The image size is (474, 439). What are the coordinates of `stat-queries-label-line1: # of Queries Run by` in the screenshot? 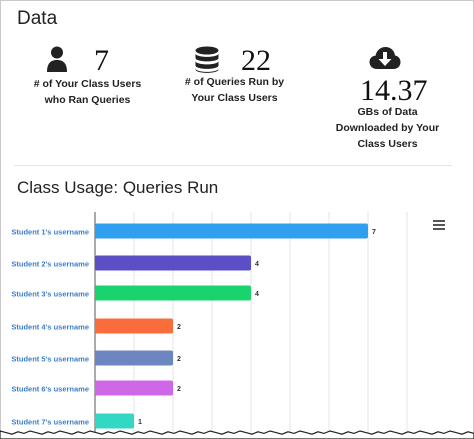 It's located at (234, 82).